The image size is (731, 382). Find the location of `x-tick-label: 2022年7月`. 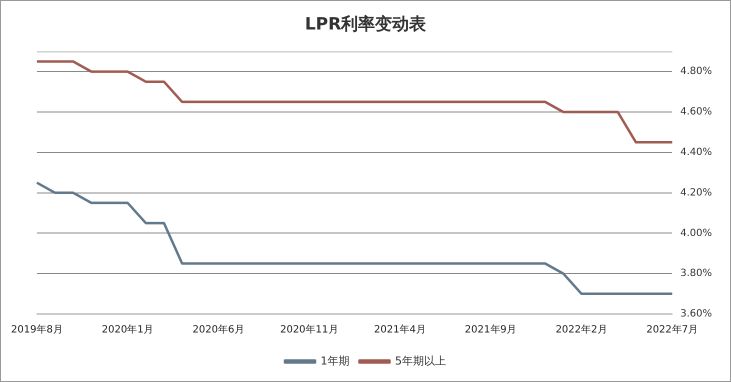

x-tick-label: 2022年7月 is located at coordinates (672, 330).